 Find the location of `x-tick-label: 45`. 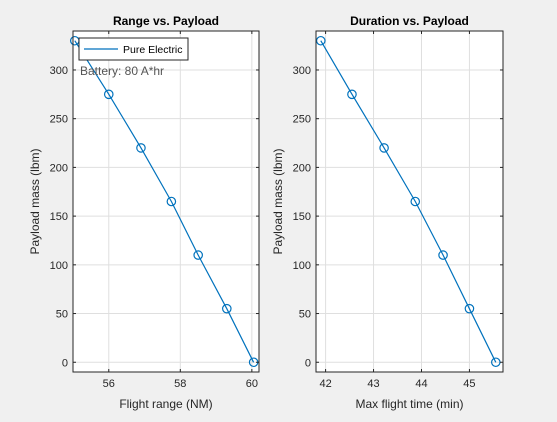

x-tick-label: 45 is located at coordinates (469, 384).